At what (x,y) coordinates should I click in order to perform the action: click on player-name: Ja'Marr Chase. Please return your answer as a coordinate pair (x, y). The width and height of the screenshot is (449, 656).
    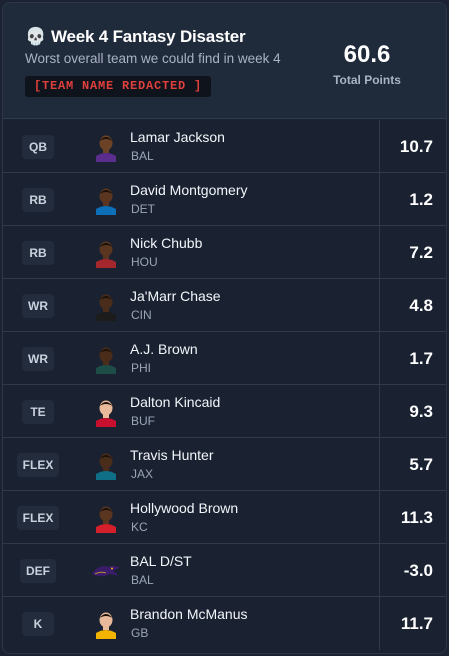
    Looking at the image, I should click on (175, 296).